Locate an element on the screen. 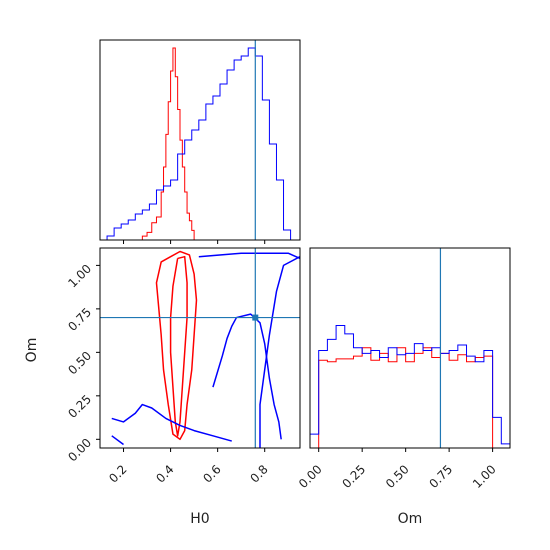  om-hist-xtick-label-0: 0.00 is located at coordinates (310, 476).